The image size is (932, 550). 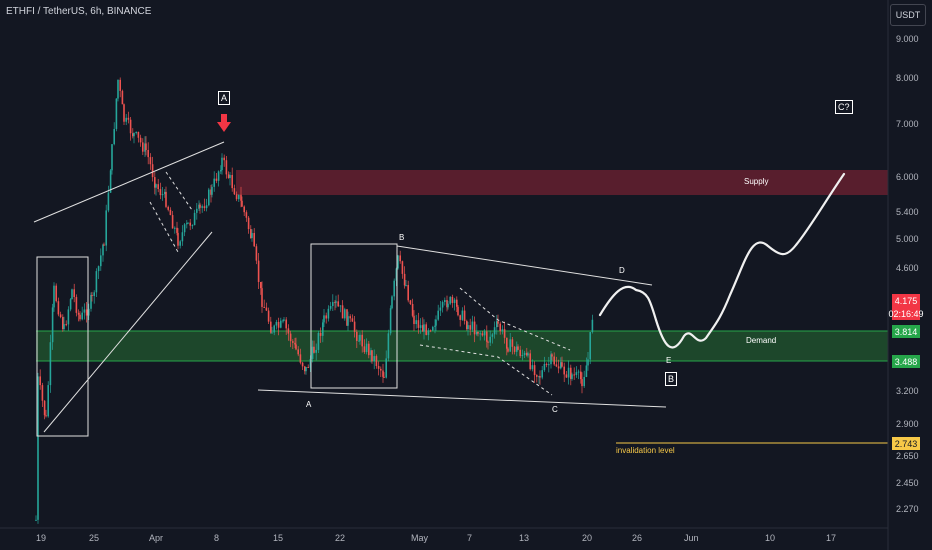 What do you see at coordinates (907, 39) in the screenshot?
I see `price-tick: 9.000` at bounding box center [907, 39].